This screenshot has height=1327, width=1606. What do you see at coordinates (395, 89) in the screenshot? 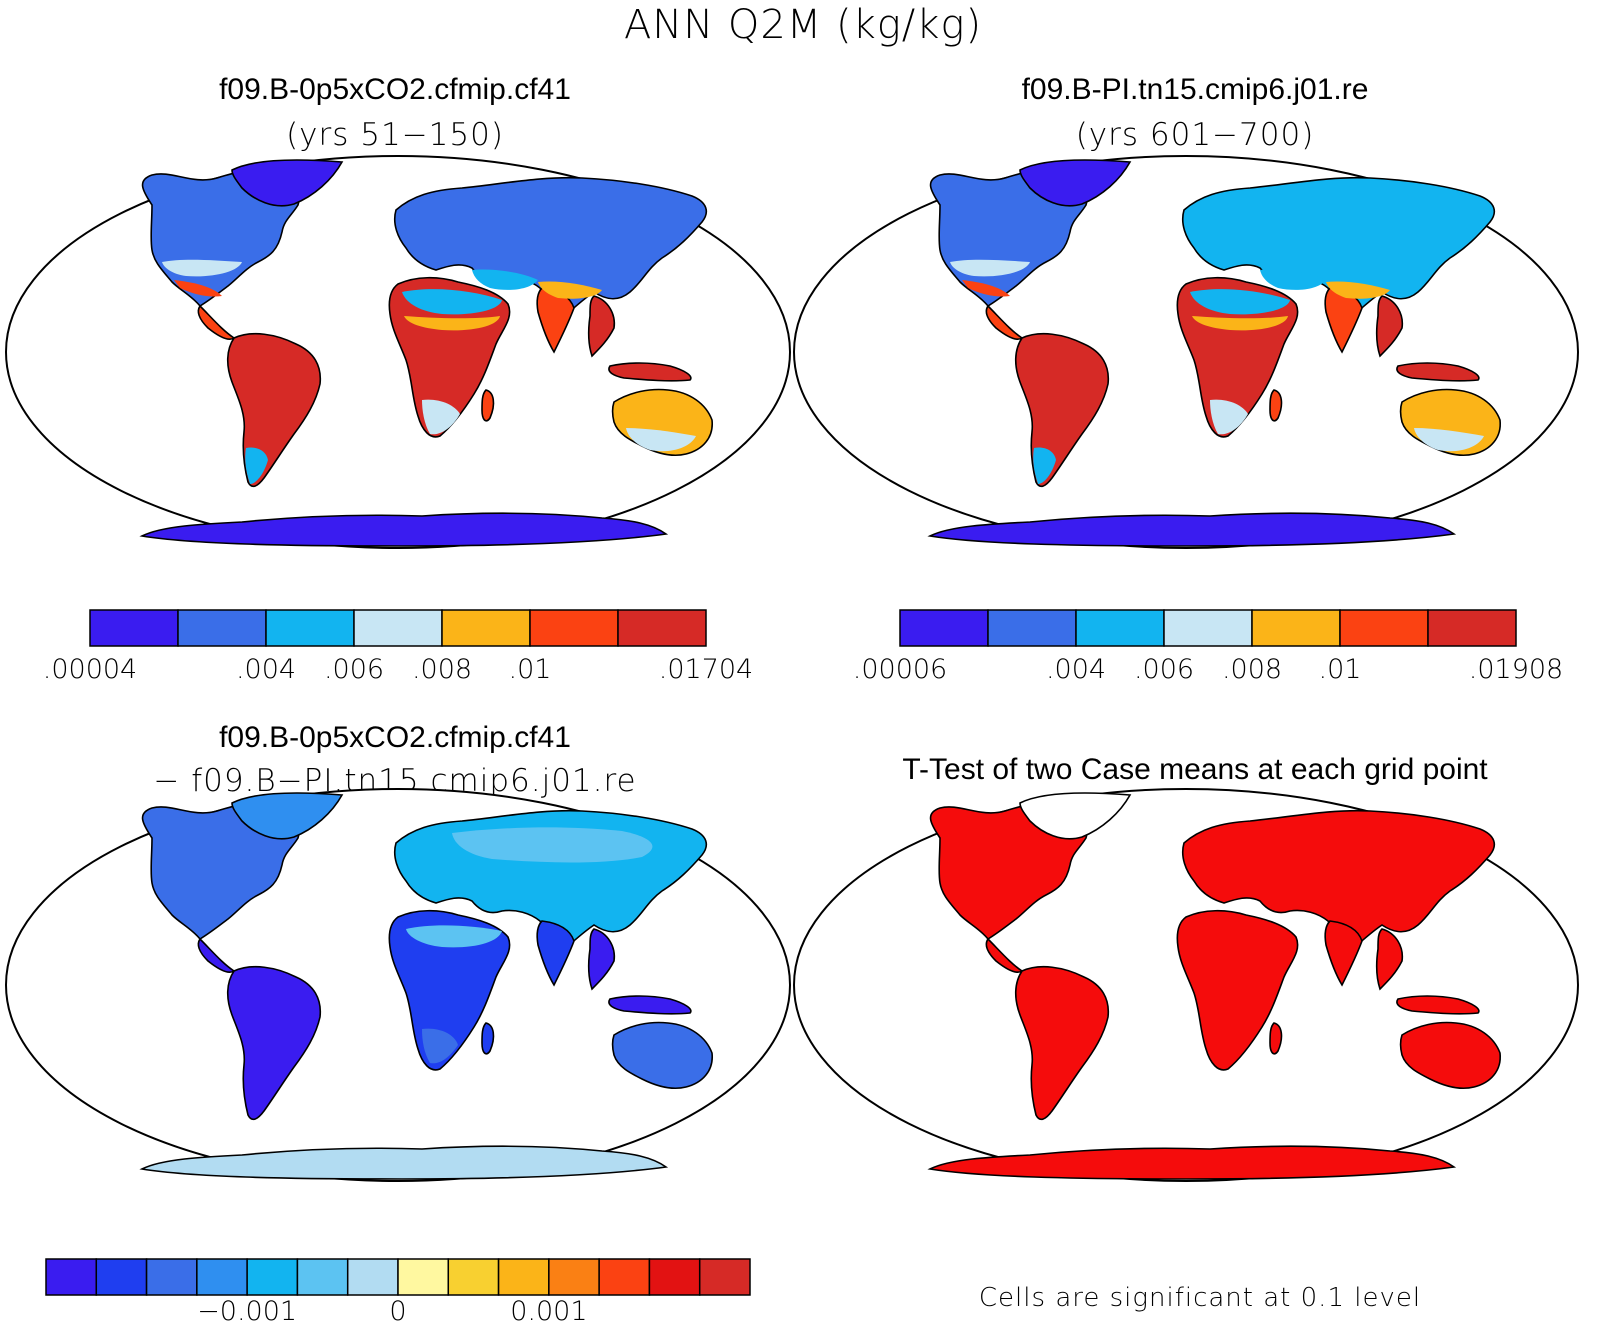
I see `panel1-title: f09.B-0p5xCO2.cfmip.cf41` at bounding box center [395, 89].